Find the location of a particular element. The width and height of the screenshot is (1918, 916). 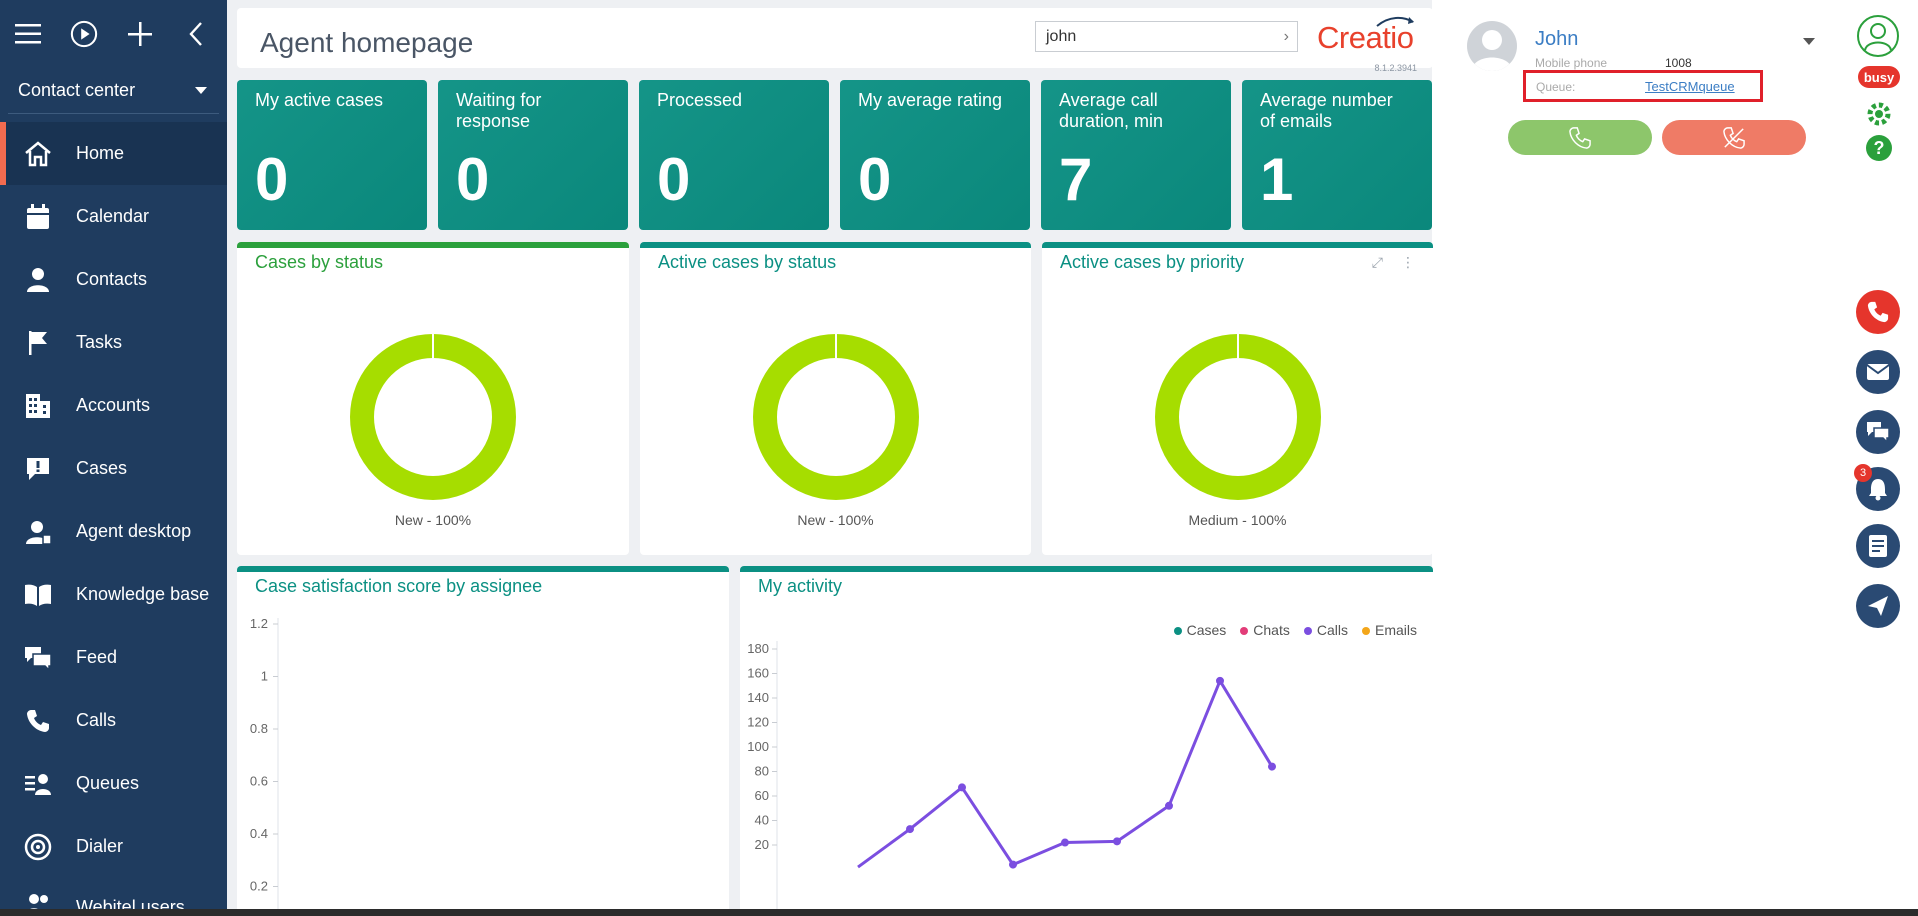

hamburger-menu-icon is located at coordinates (28, 34).